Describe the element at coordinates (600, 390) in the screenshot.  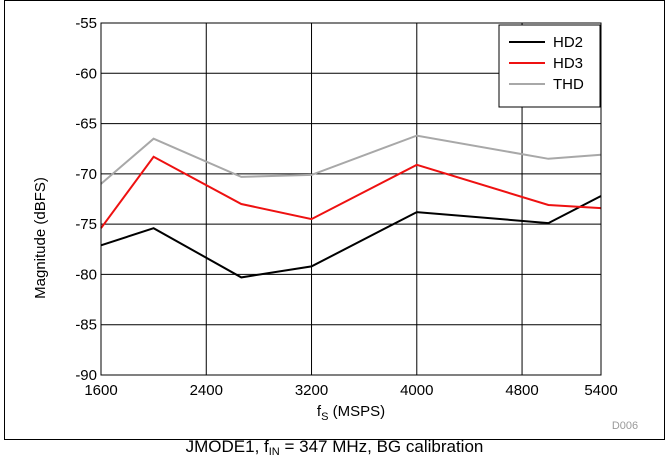
I see `x-tick-label: 5400` at that location.